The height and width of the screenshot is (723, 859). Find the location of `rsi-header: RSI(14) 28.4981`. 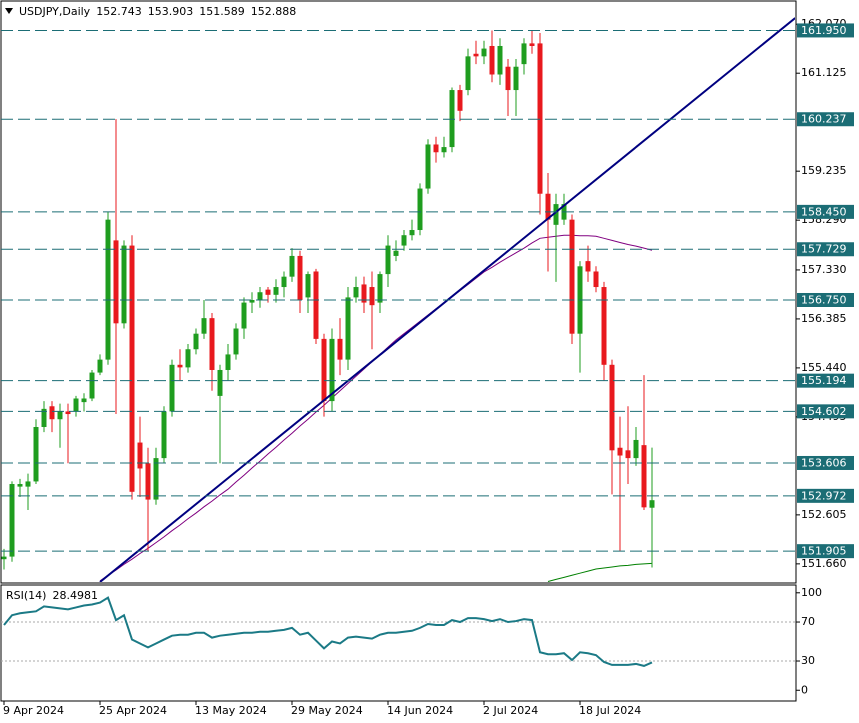

rsi-header: RSI(14) 28.4981 is located at coordinates (52, 595).